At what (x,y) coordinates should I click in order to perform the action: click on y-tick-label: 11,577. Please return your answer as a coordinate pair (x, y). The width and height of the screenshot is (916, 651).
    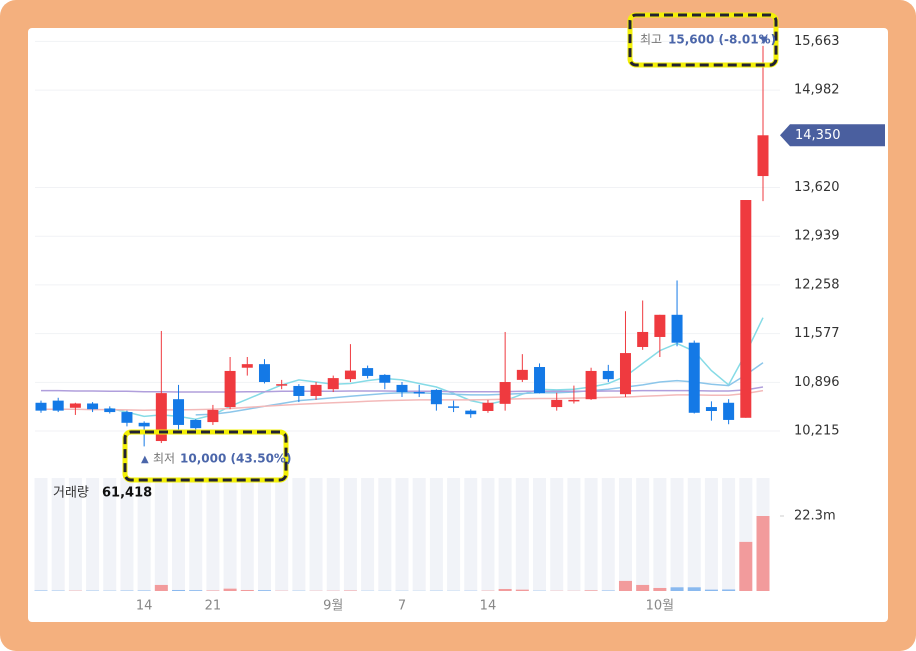
    Looking at the image, I should click on (817, 333).